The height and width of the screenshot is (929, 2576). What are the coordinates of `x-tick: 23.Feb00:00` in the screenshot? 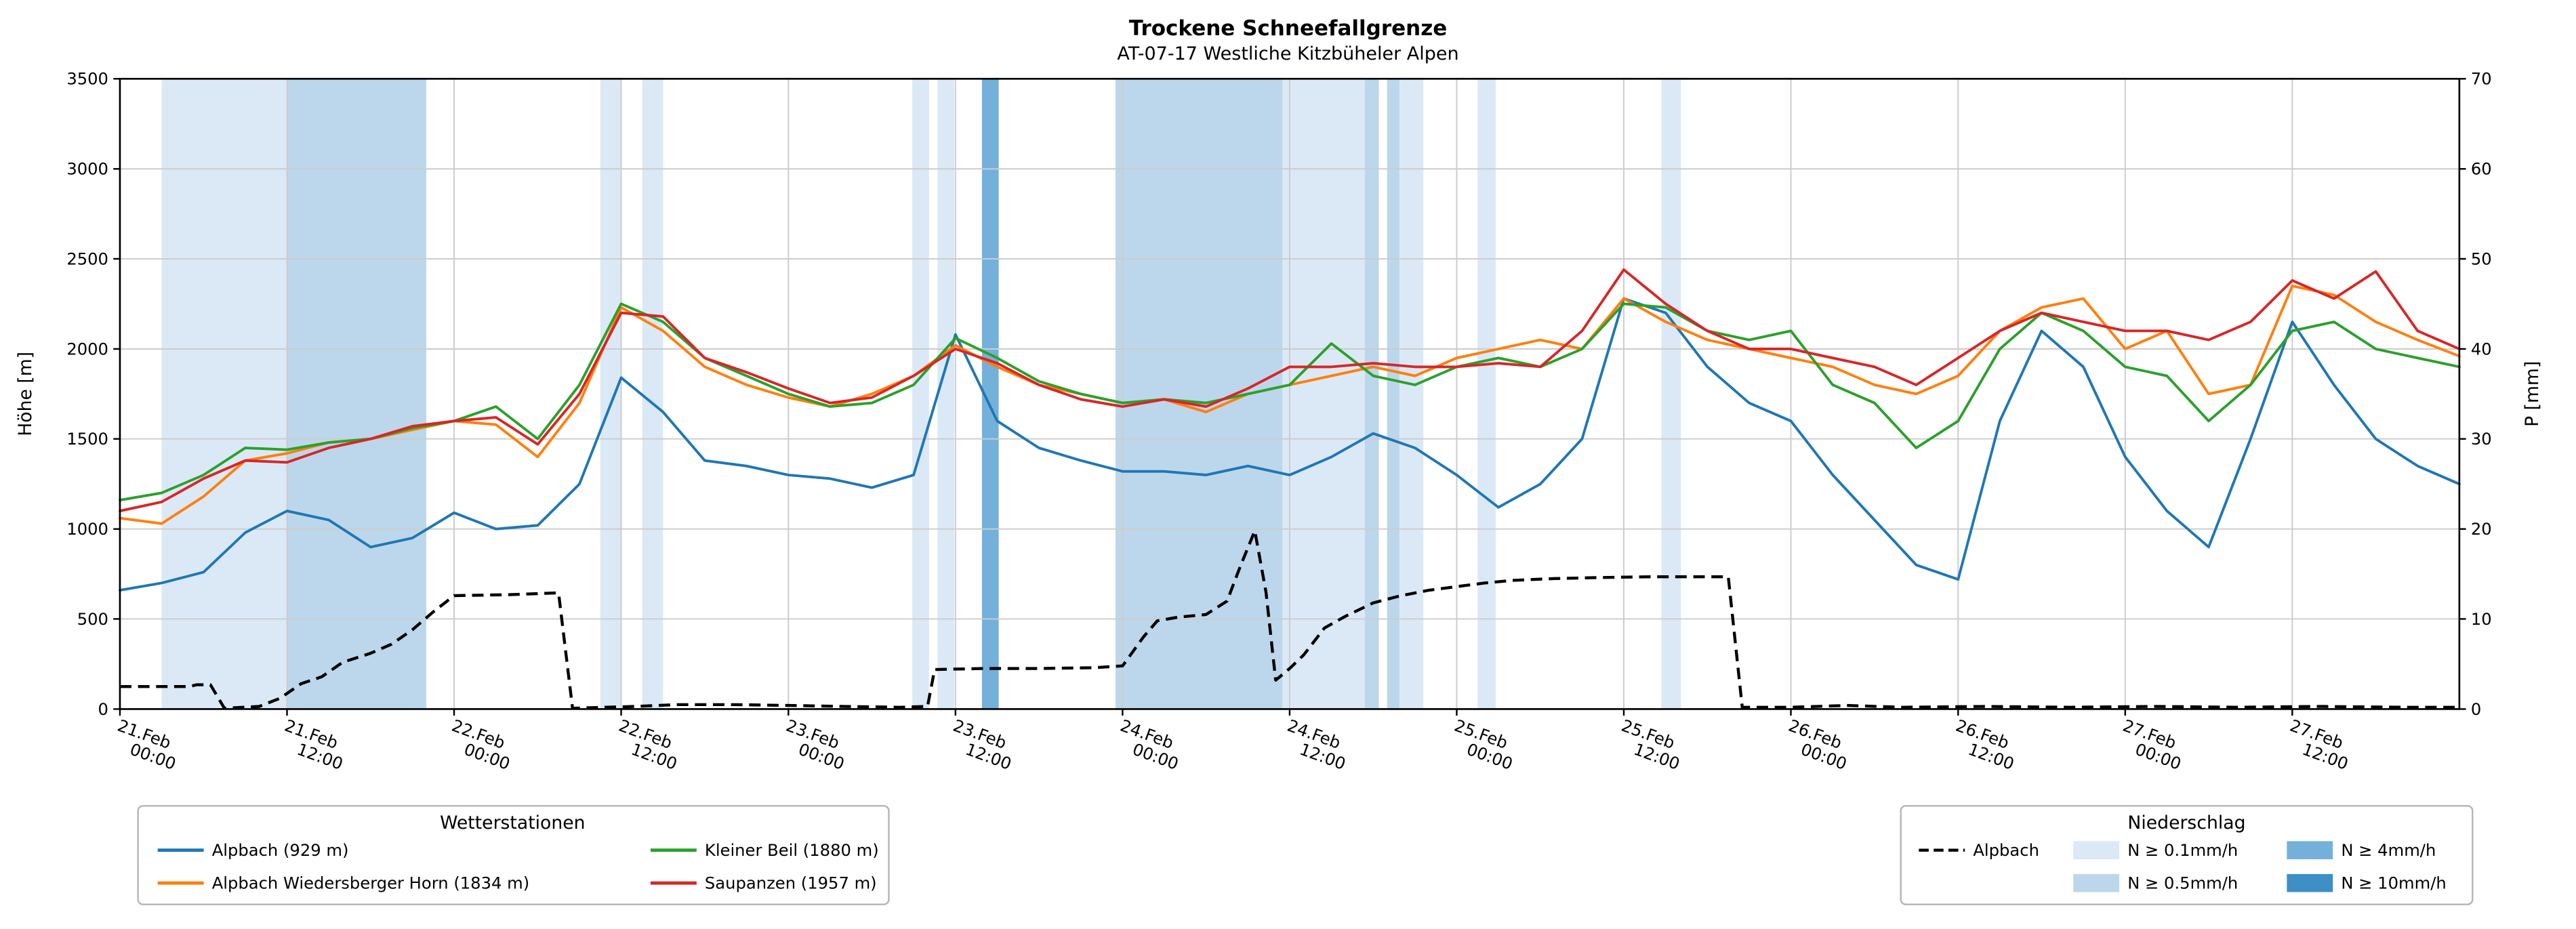 It's located at (815, 742).